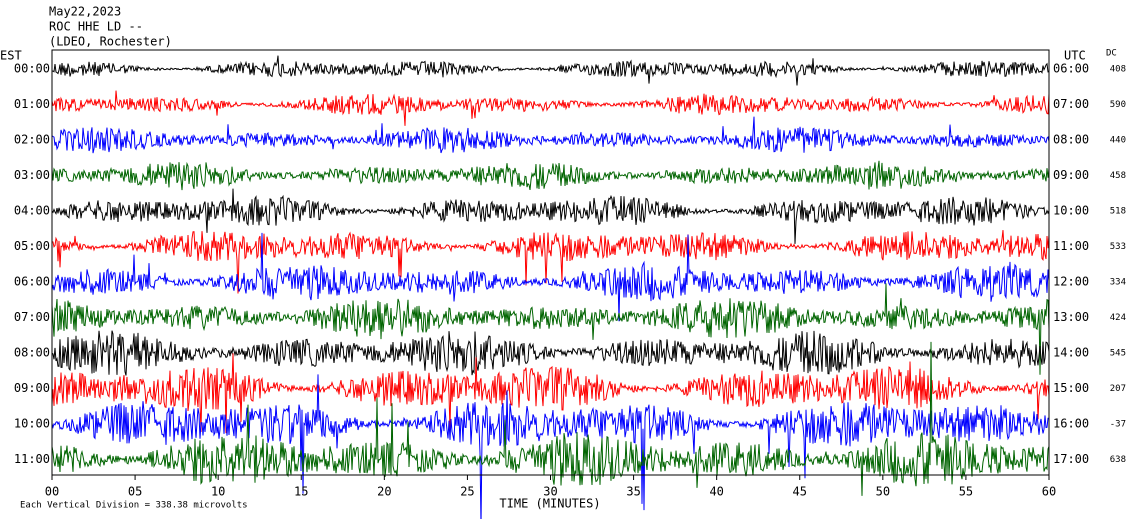  Describe the element at coordinates (1118, 70) in the screenshot. I see `dc-value: 408` at that location.